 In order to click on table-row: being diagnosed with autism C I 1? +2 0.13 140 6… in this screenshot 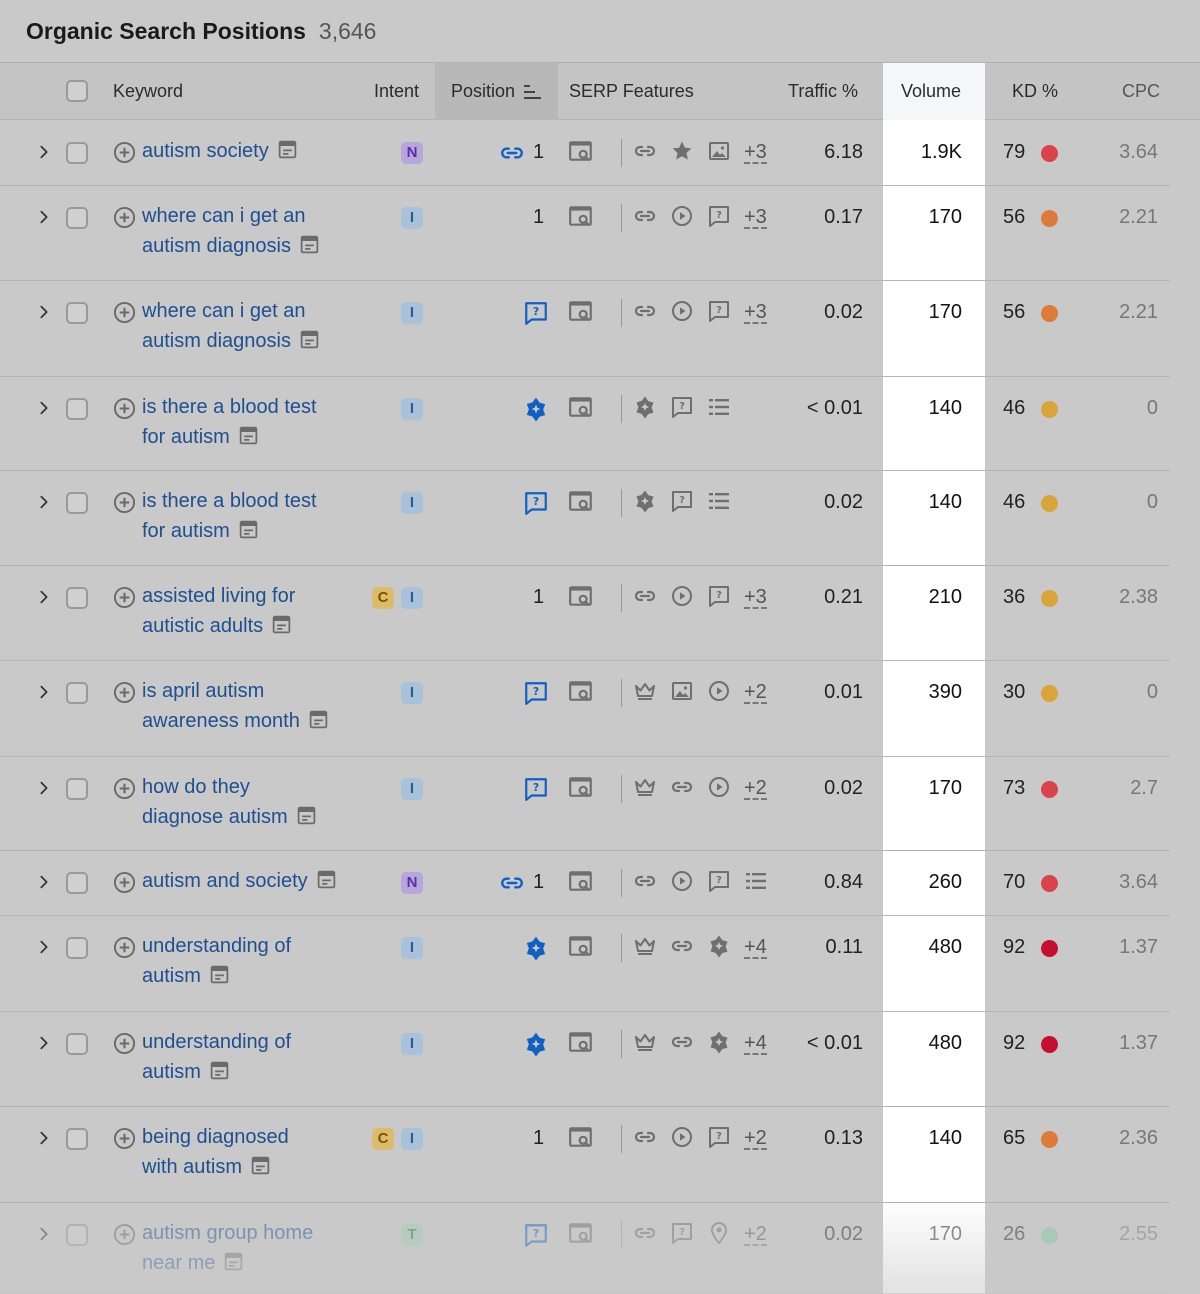, I will do `click(585, 1155)`.